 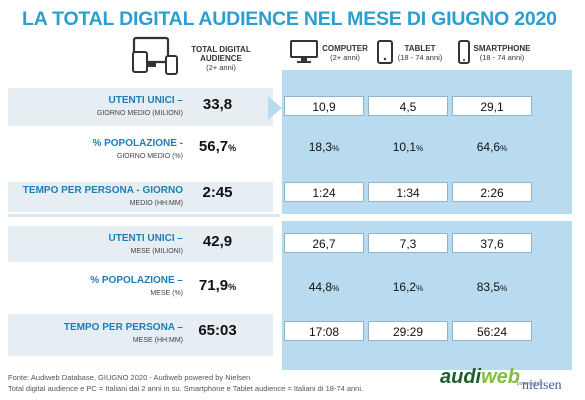 What do you see at coordinates (488, 147) in the screenshot?
I see `cell-text: 64,6` at bounding box center [488, 147].